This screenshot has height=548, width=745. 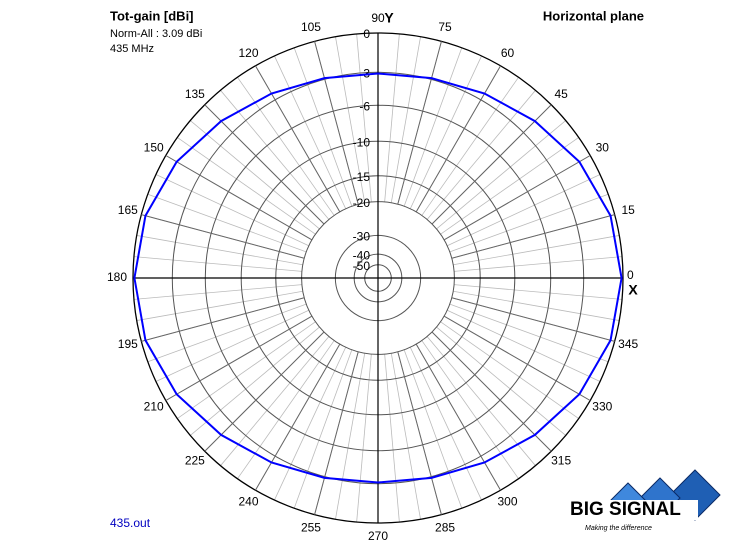 What do you see at coordinates (630, 275) in the screenshot?
I see `angle-tick-label: 0` at bounding box center [630, 275].